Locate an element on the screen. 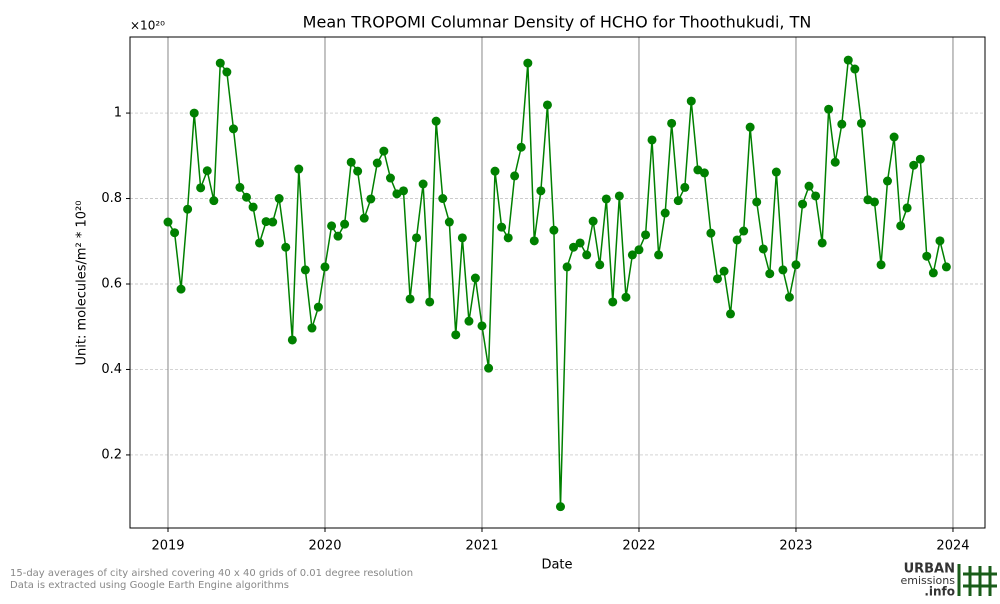 Image resolution: width=1000 pixels, height=604 pixels. logo-text: emissions is located at coordinates (928, 580).